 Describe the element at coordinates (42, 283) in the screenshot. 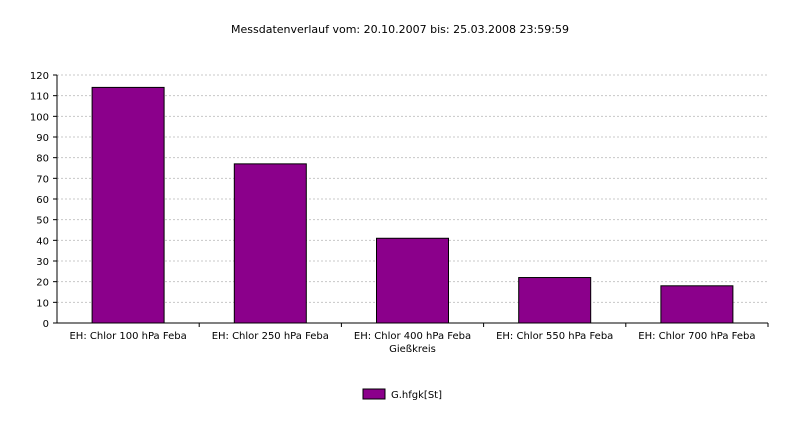

I see `y-tick-label: 20` at that location.